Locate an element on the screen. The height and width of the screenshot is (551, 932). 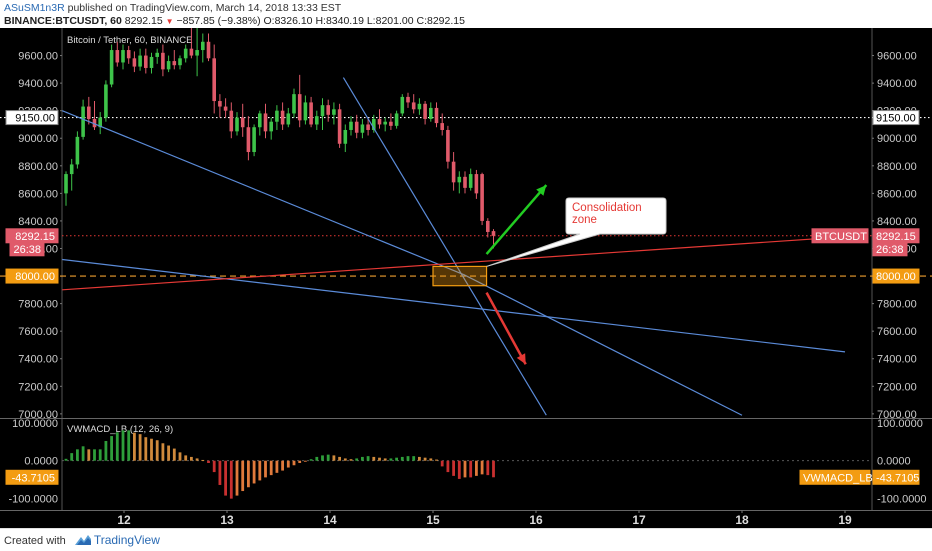
level-8000-left-bg is located at coordinates (32, 276).